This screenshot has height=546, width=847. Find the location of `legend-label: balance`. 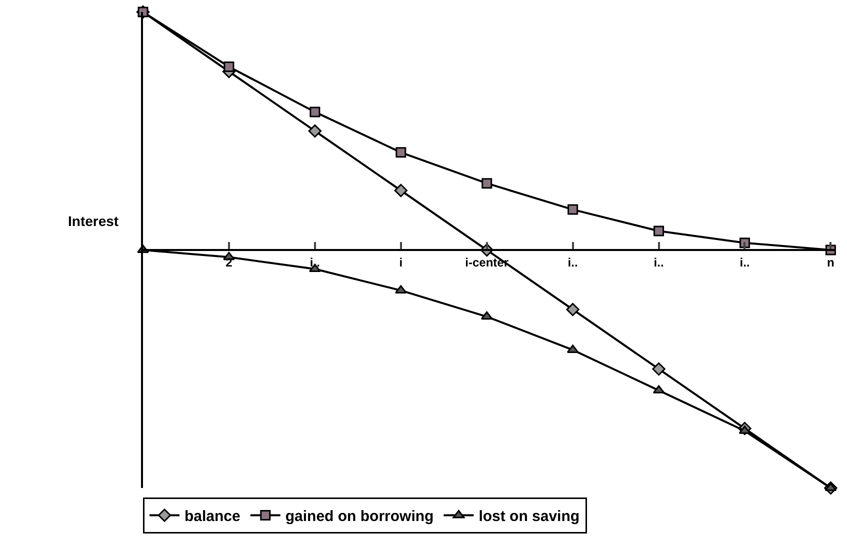

legend-label: balance is located at coordinates (212, 517).